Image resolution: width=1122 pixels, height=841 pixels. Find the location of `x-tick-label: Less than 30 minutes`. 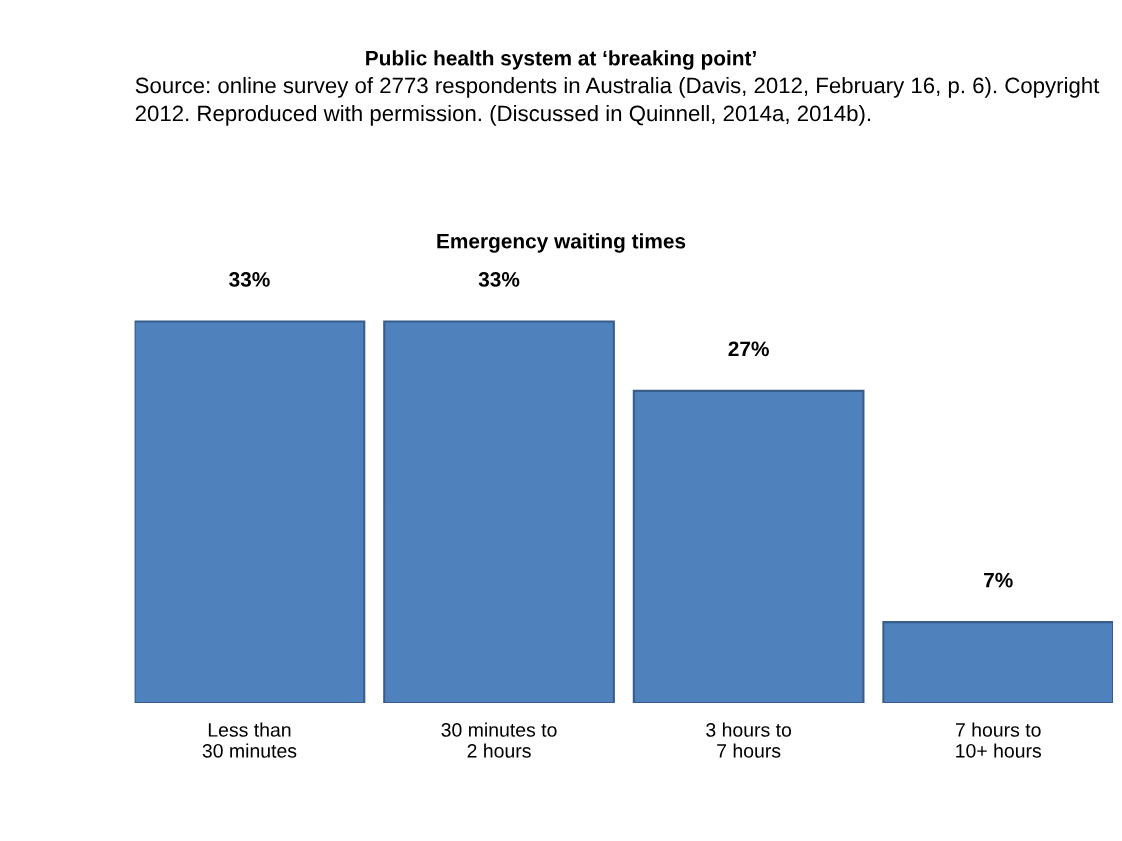

x-tick-label: Less than 30 minutes is located at coordinates (249, 740).